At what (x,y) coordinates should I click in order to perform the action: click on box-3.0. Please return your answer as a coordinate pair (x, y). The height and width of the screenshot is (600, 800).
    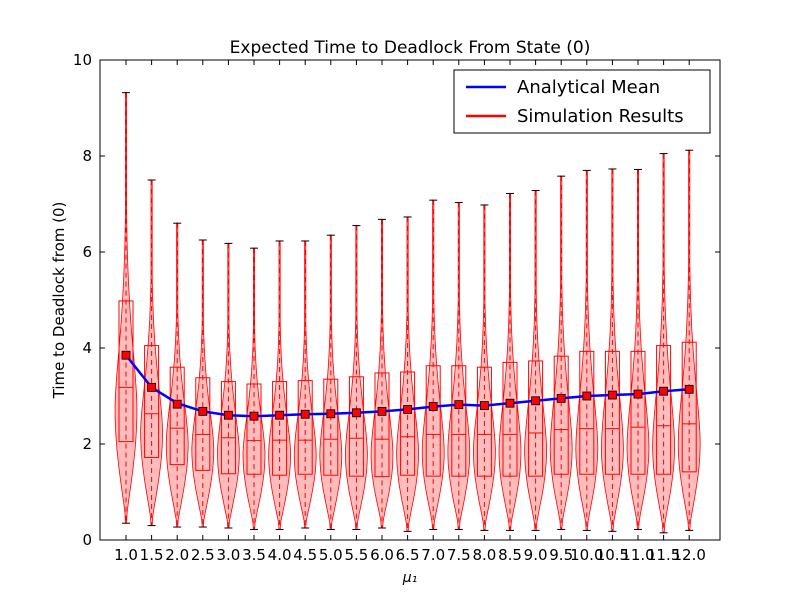
    Looking at the image, I should click on (228, 428).